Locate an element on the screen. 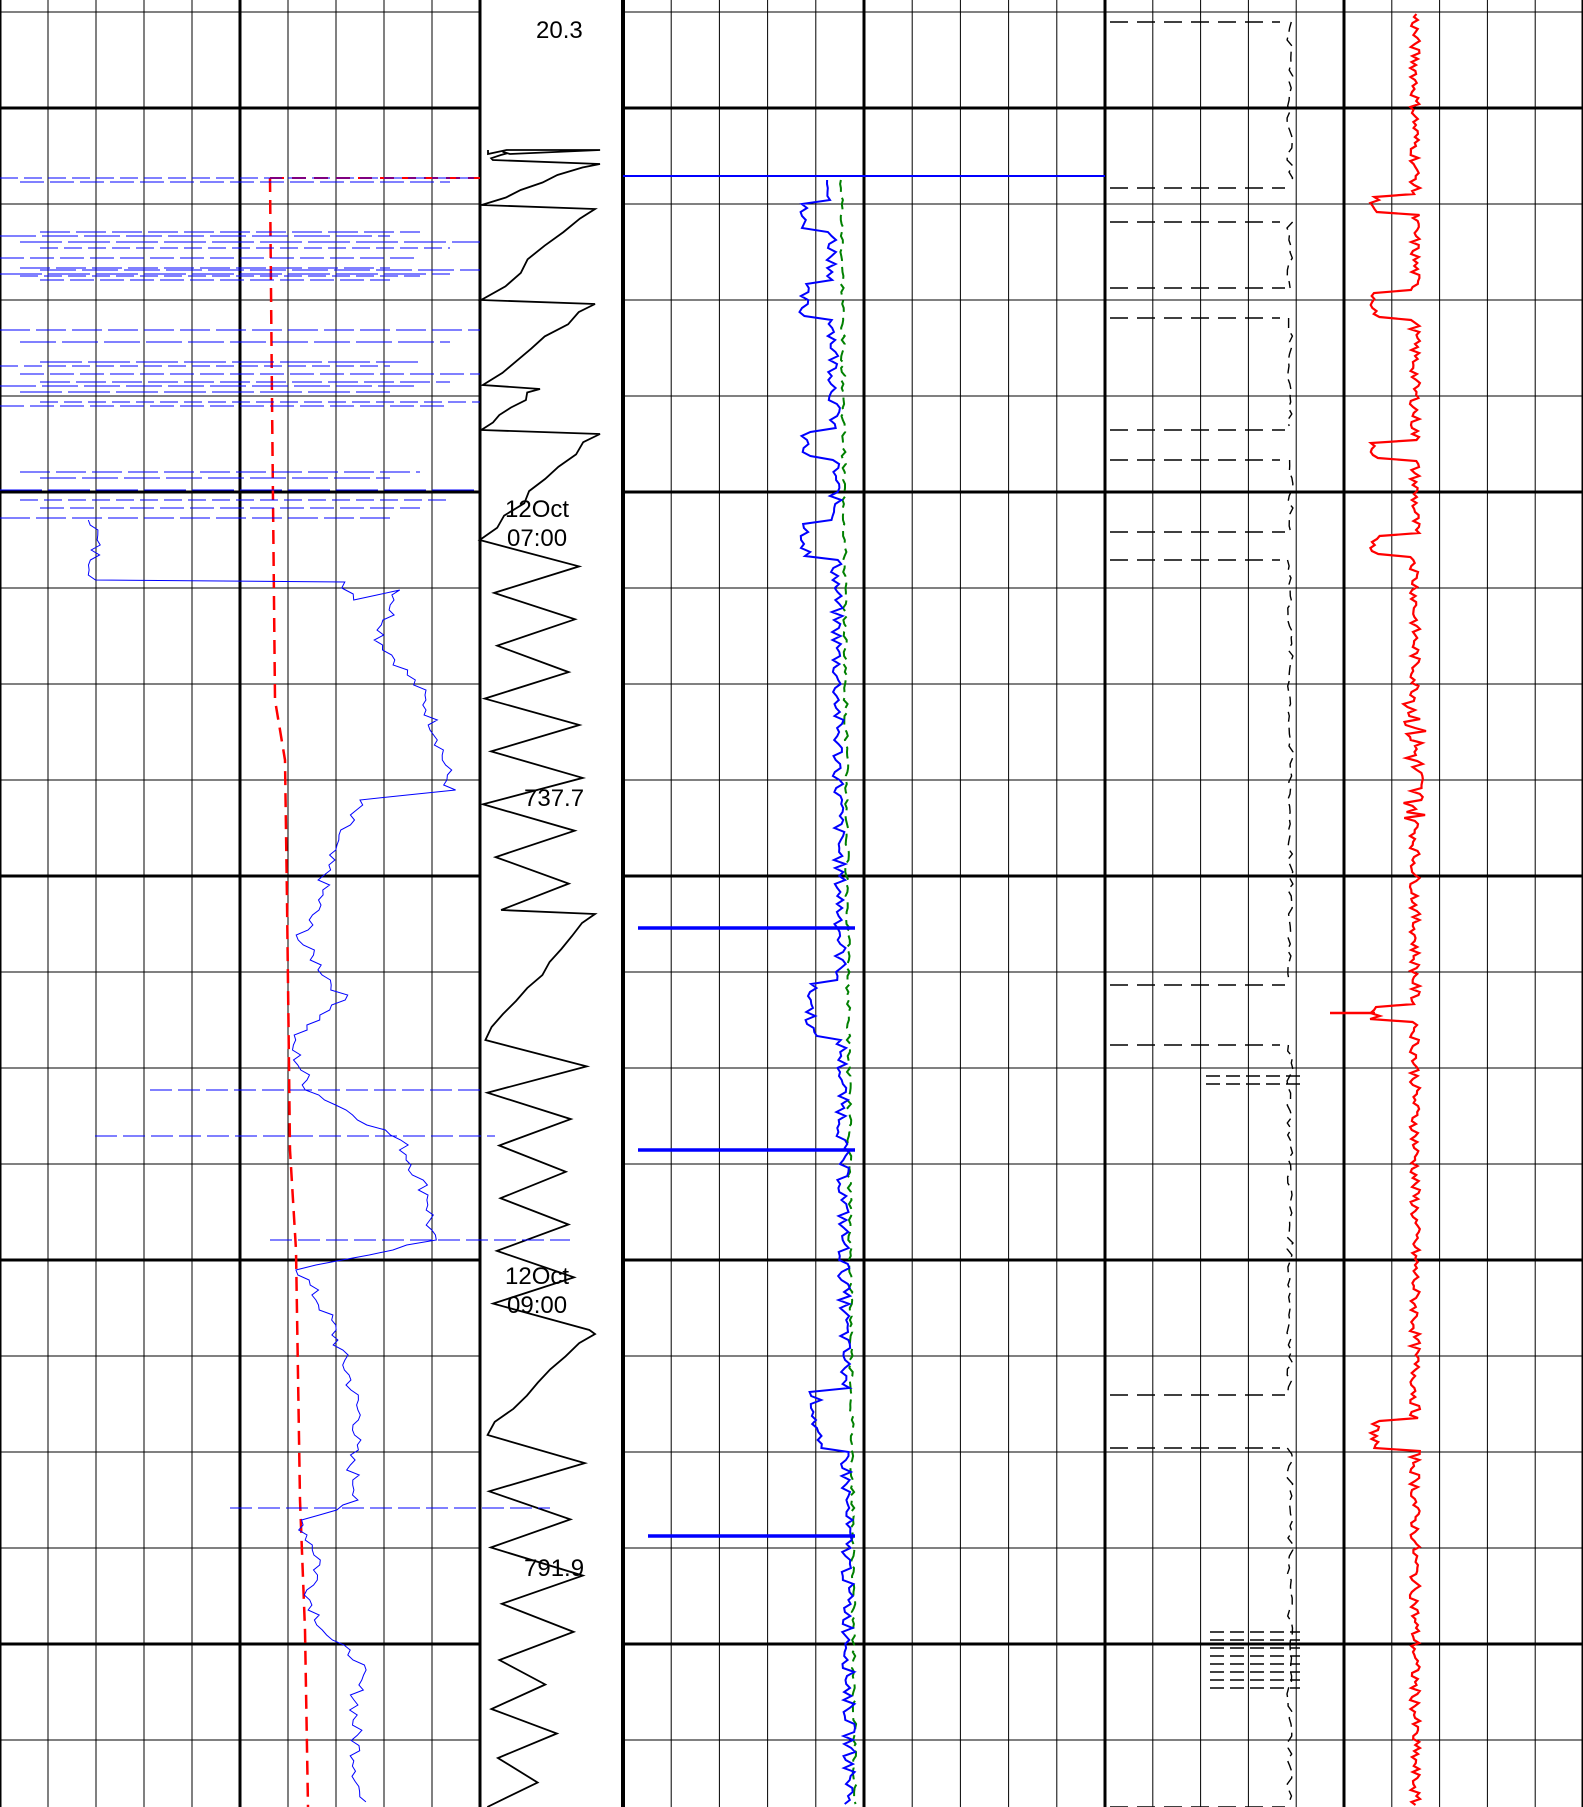  depth-label-bottom: 791.9 is located at coordinates (554, 1568).